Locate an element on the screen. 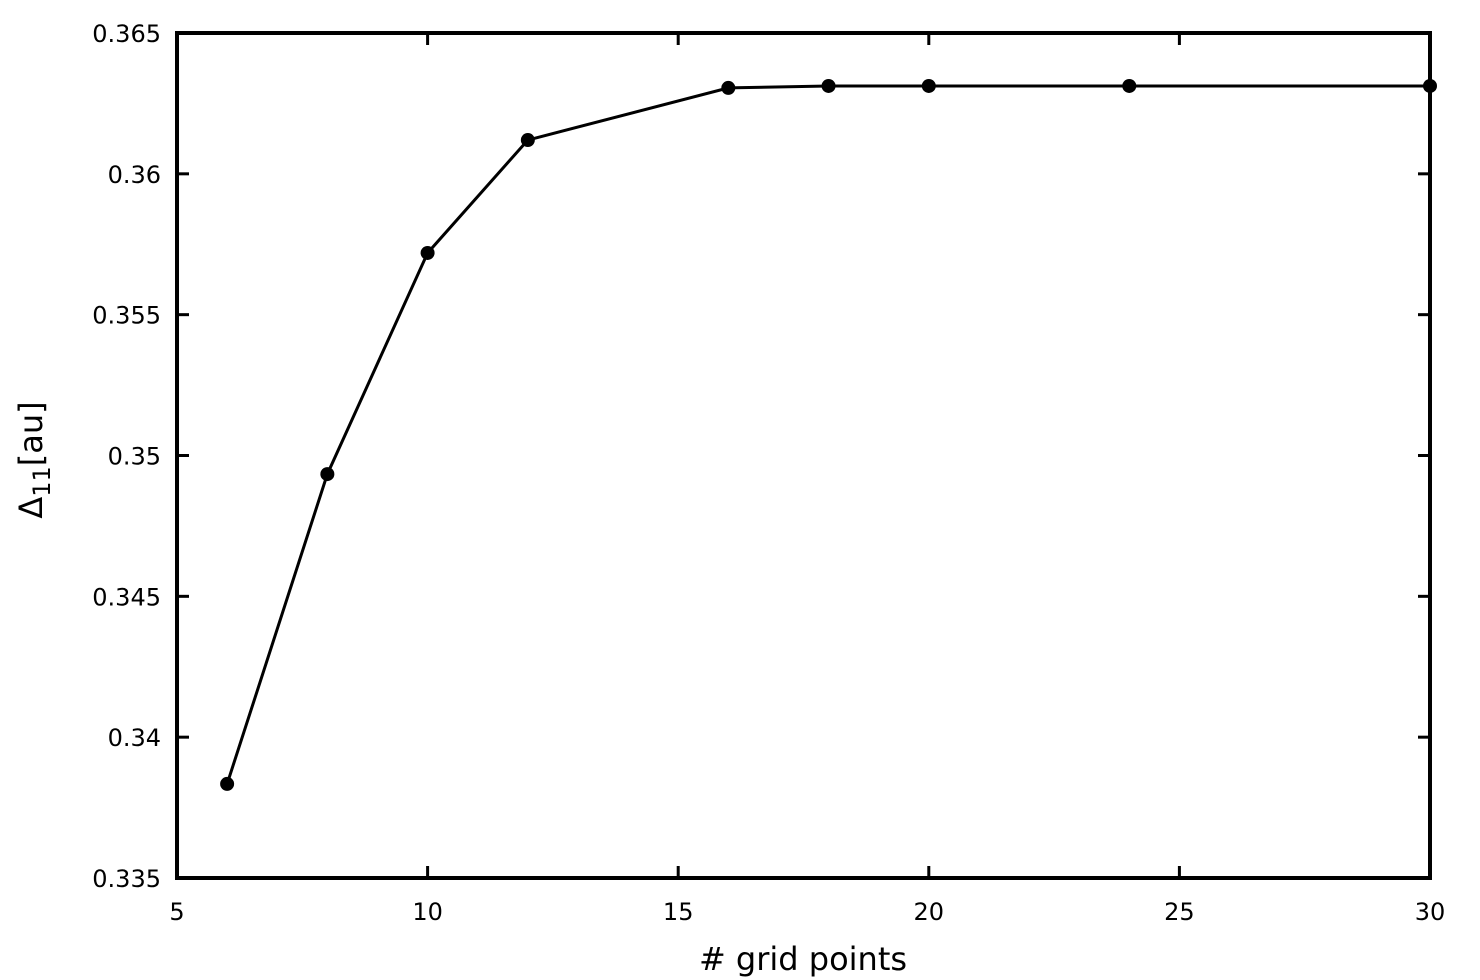  y-label-subscript: 11 is located at coordinates (42, 481).